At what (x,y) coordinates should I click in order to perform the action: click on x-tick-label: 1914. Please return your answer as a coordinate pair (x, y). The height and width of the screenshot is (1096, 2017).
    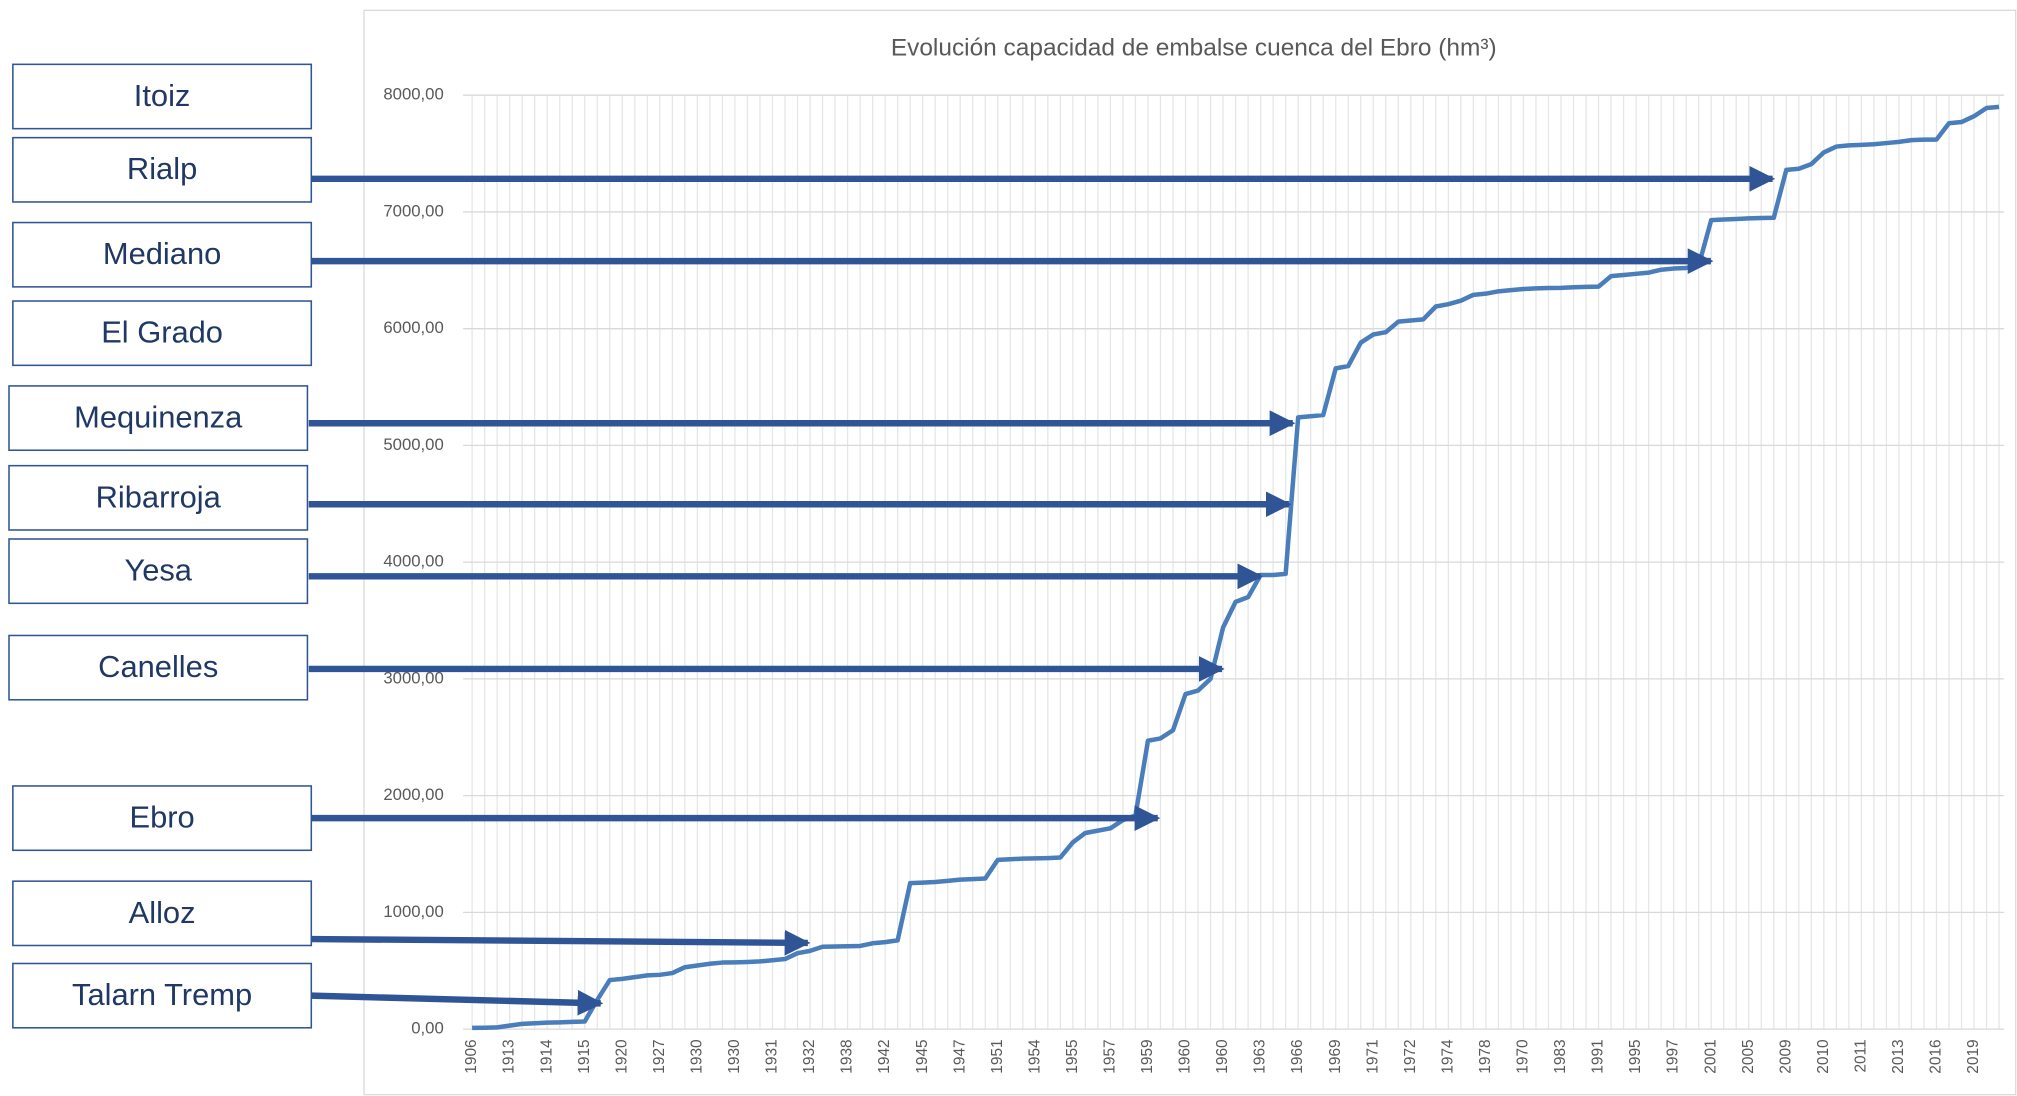
    Looking at the image, I should click on (546, 1056).